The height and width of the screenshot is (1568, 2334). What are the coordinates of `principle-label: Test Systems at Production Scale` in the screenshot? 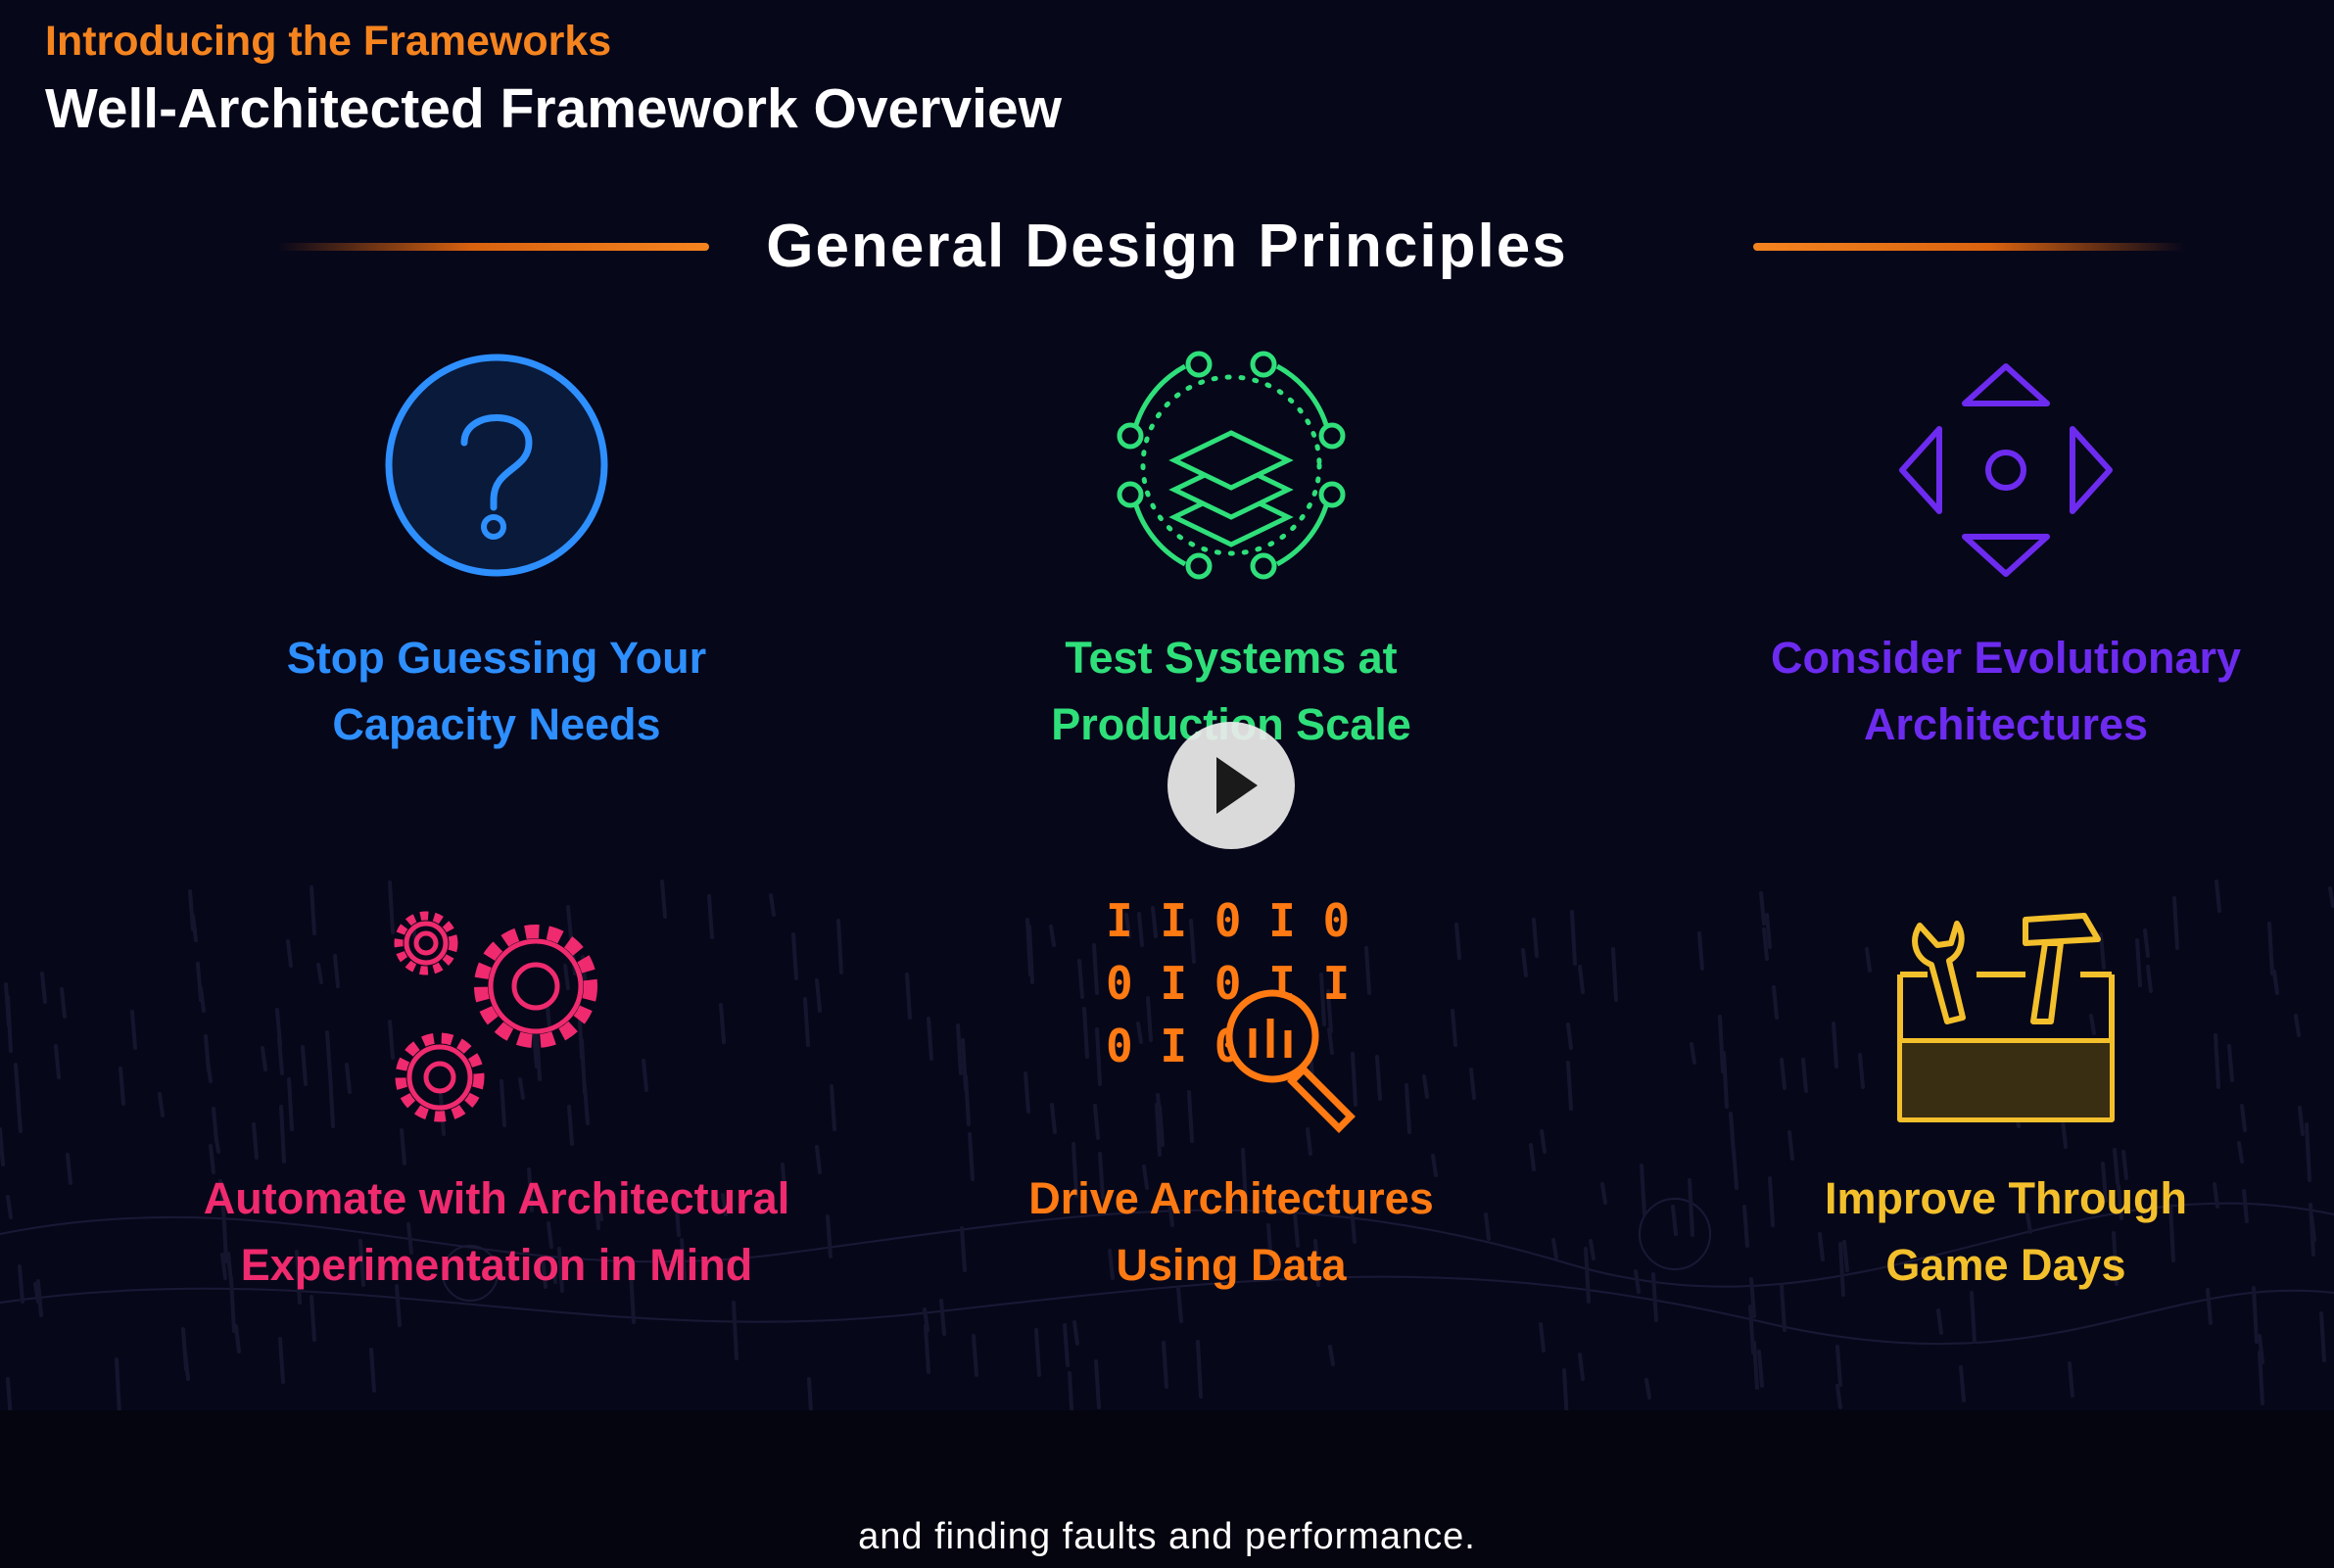 It's located at (1231, 691).